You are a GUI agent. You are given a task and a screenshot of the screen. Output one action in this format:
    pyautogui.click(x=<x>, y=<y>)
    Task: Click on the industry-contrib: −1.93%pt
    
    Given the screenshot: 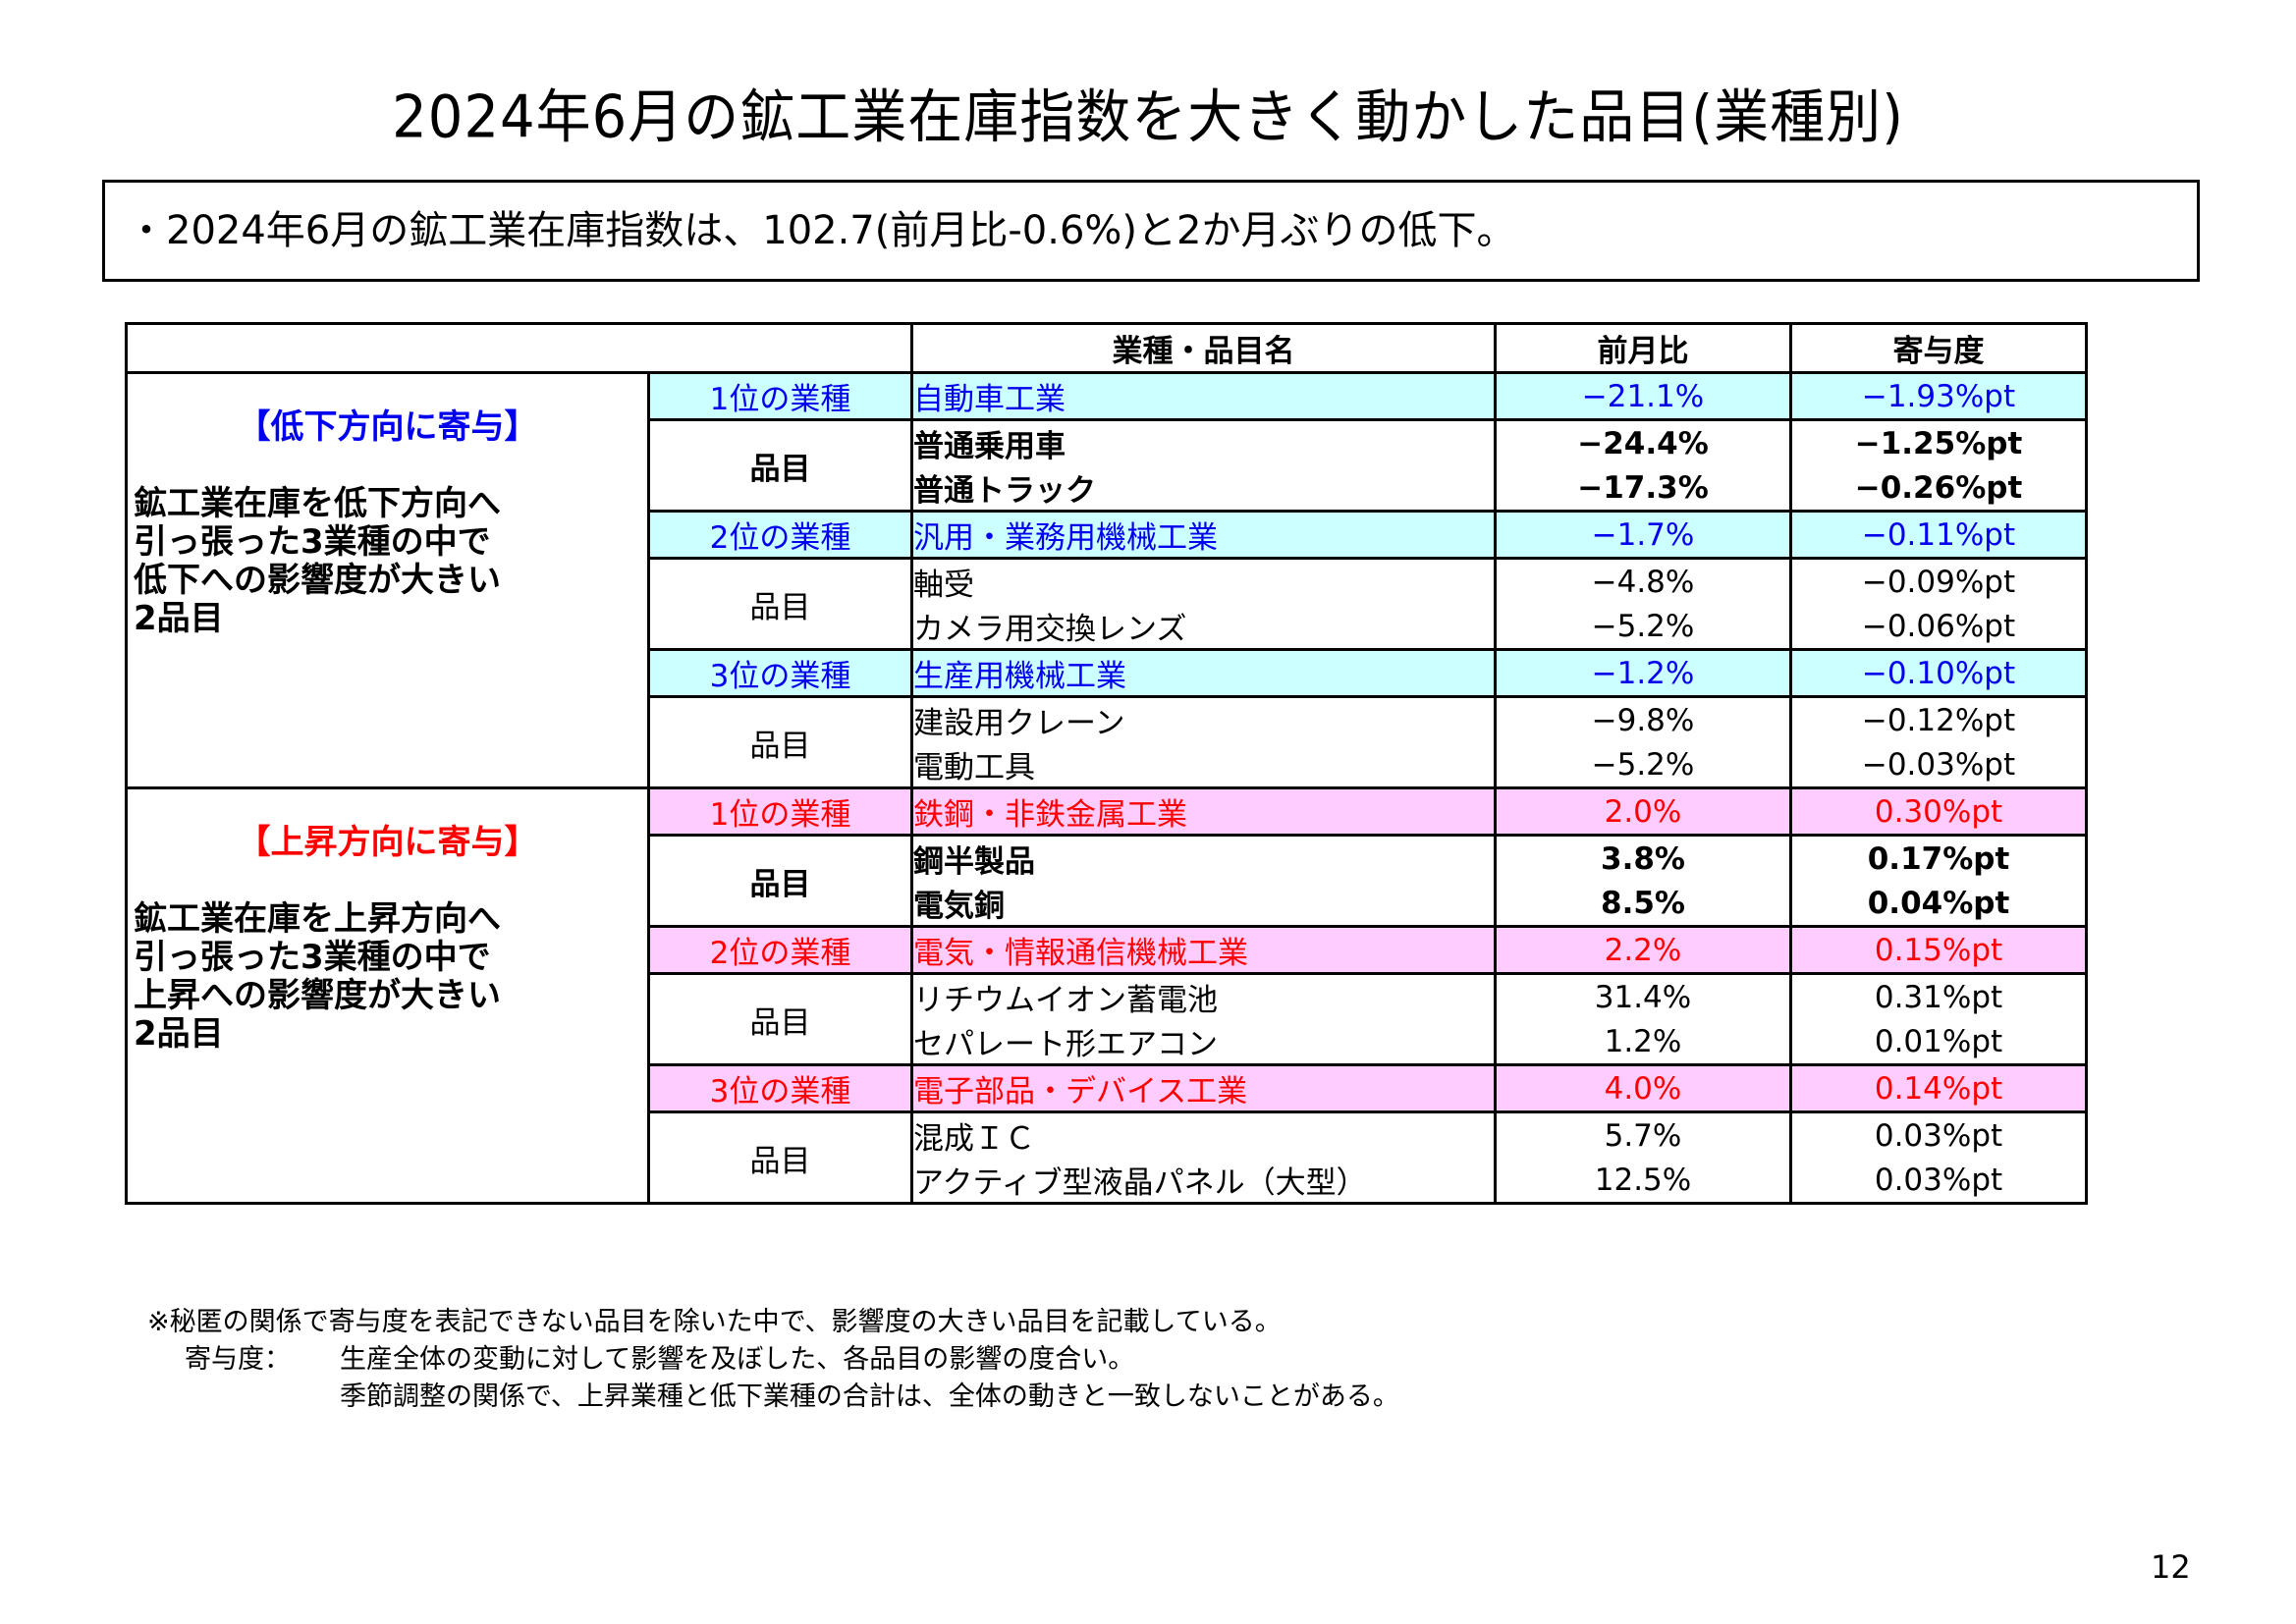 What is the action you would take?
    pyautogui.click(x=1938, y=396)
    